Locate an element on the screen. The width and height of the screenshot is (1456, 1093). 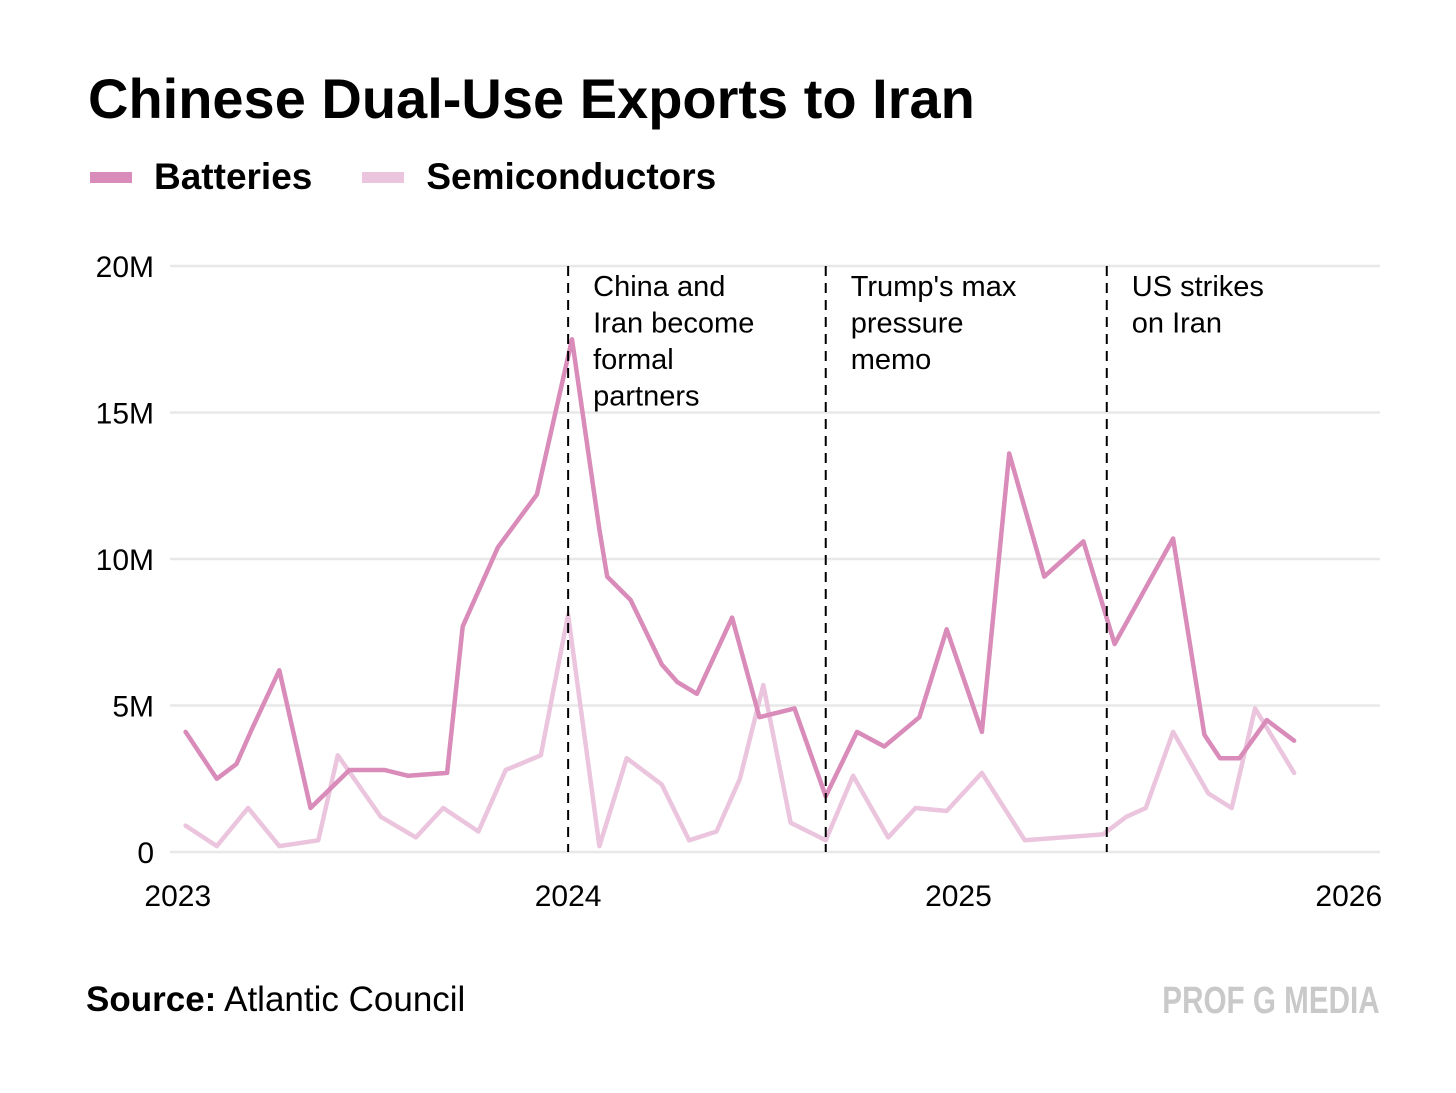
event-annotation-text: partners is located at coordinates (646, 397).